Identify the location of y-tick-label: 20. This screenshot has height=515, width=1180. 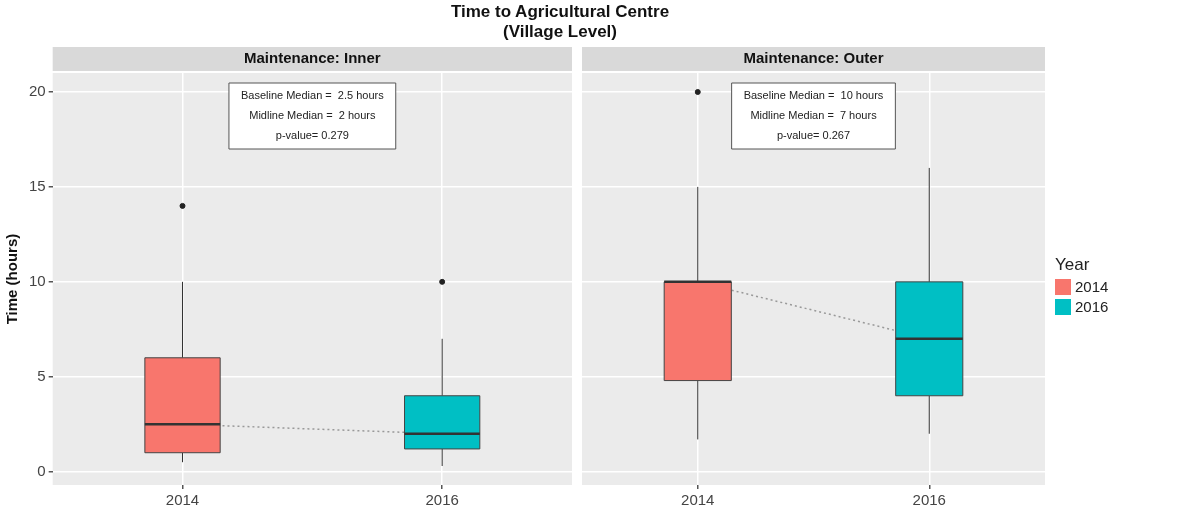
(37, 91).